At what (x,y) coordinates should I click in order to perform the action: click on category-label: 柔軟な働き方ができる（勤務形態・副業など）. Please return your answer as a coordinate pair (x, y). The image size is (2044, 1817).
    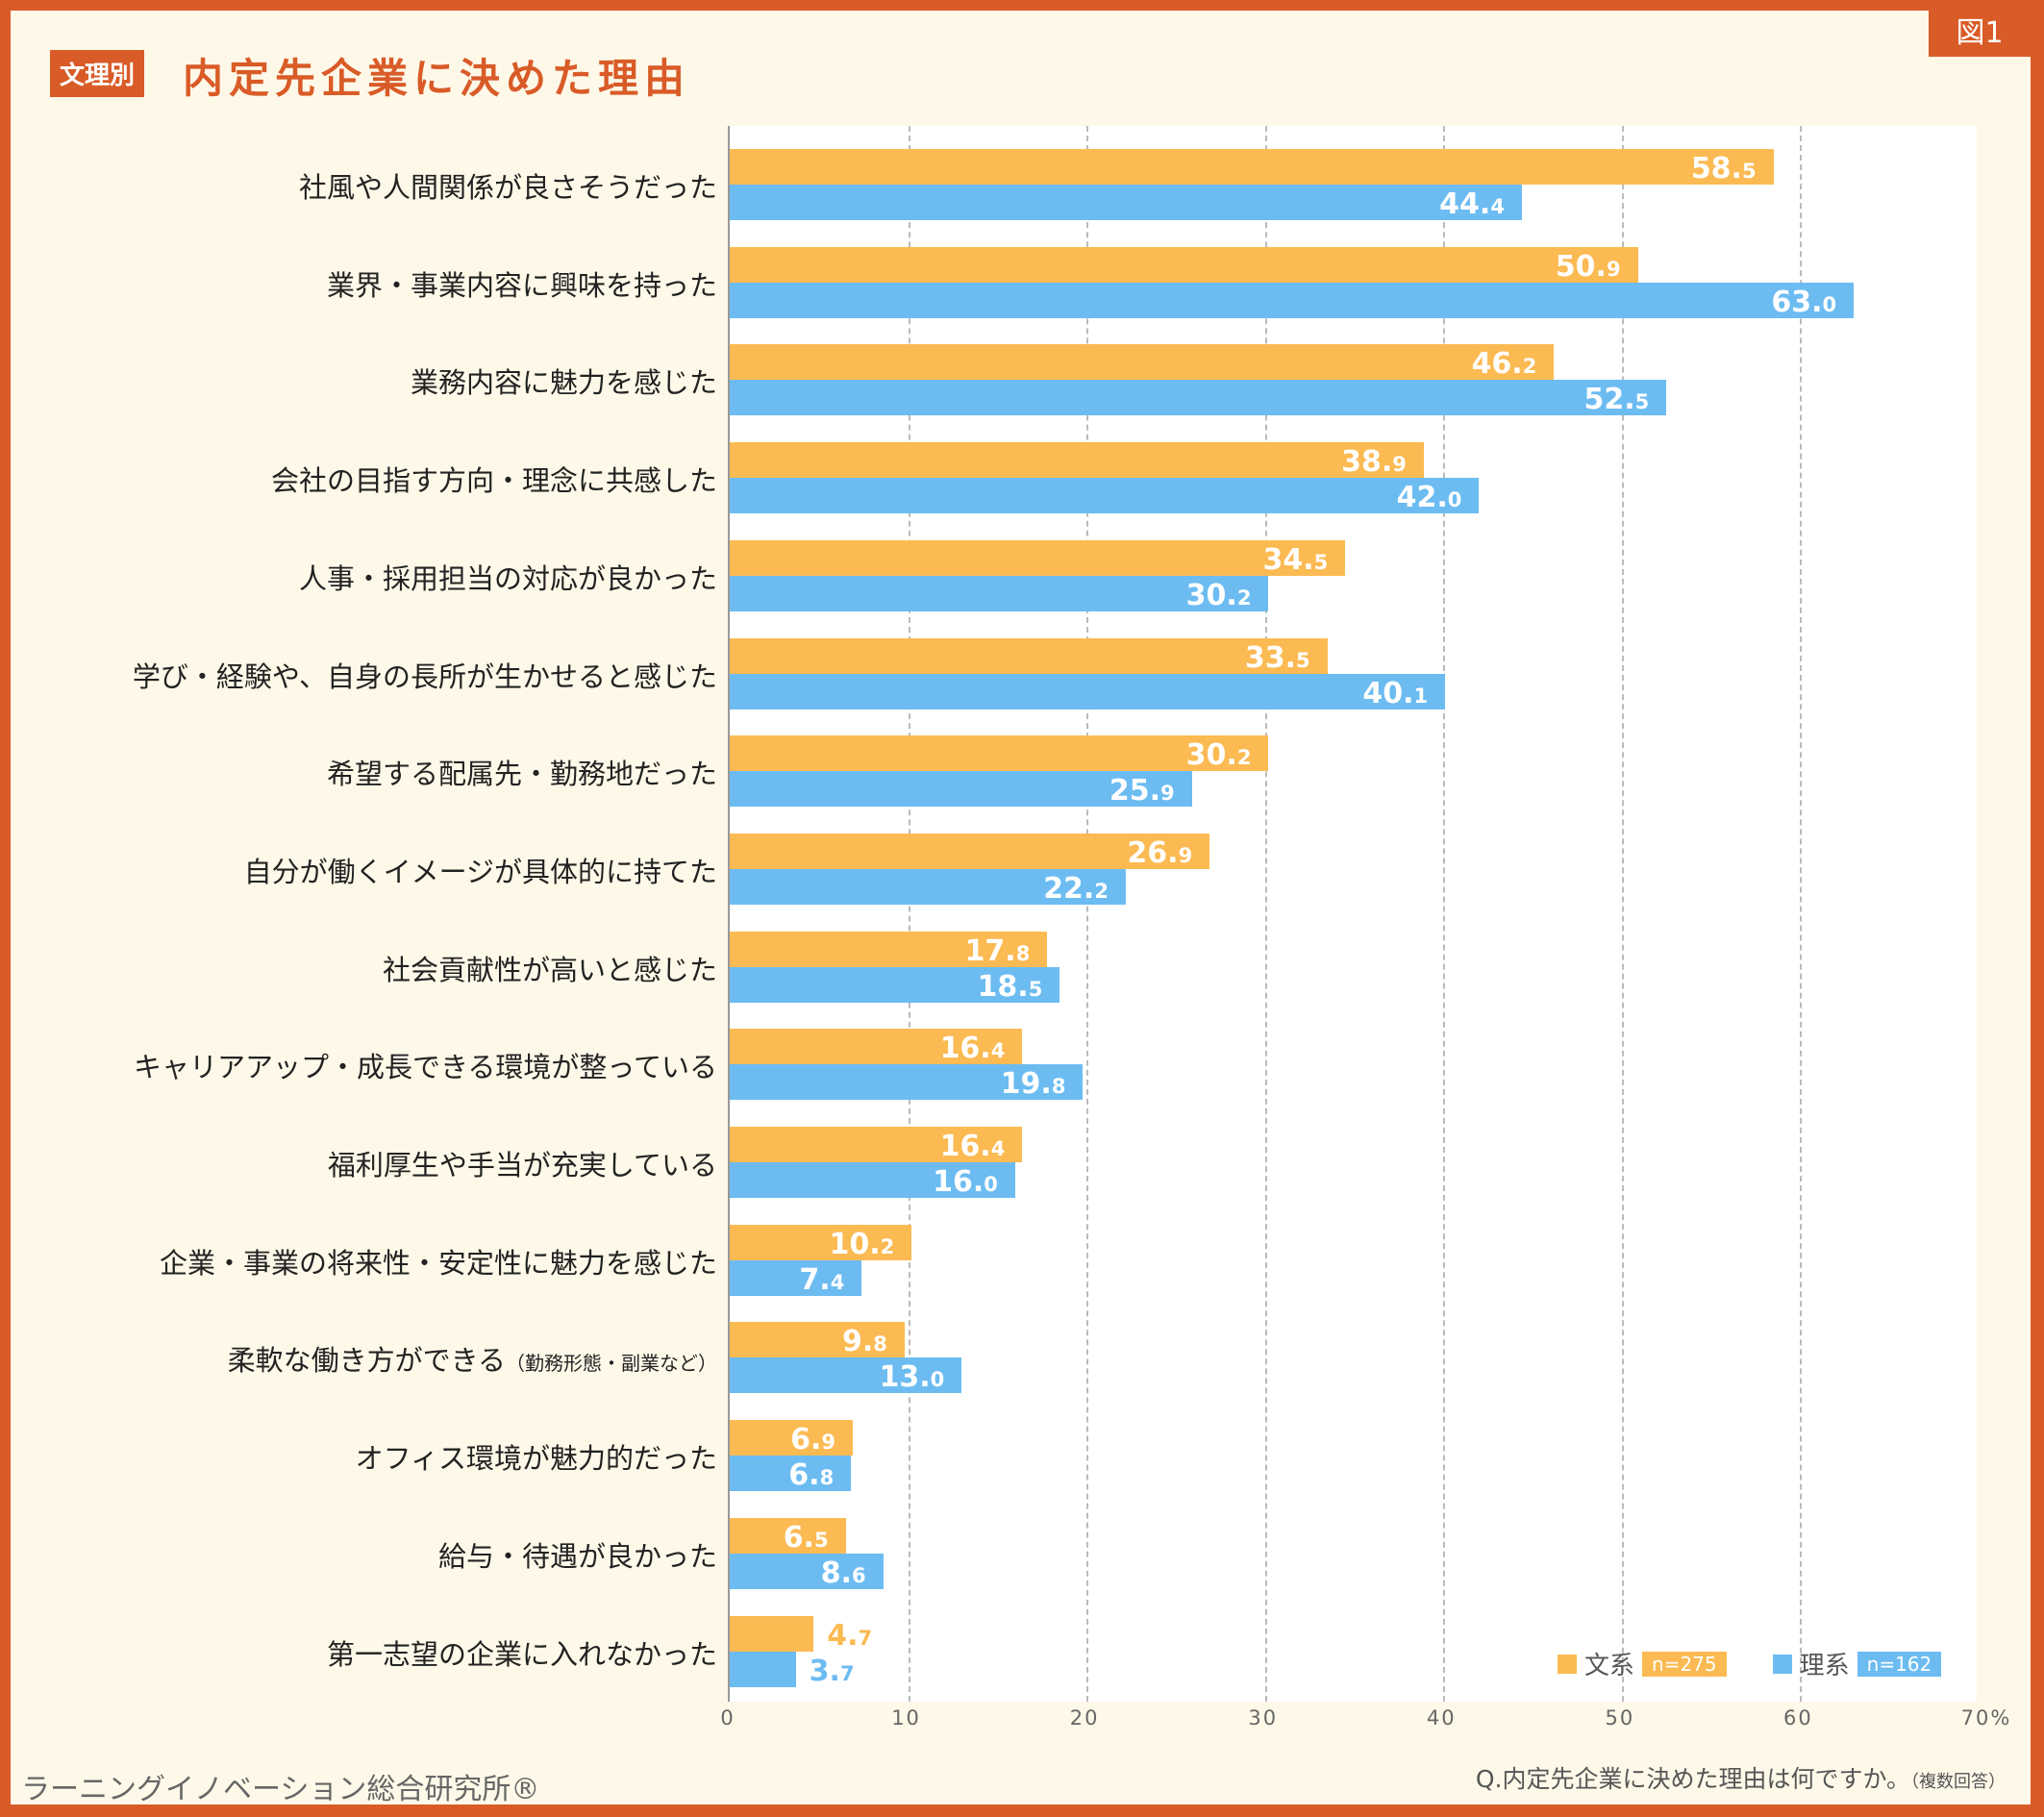
    Looking at the image, I should click on (472, 1361).